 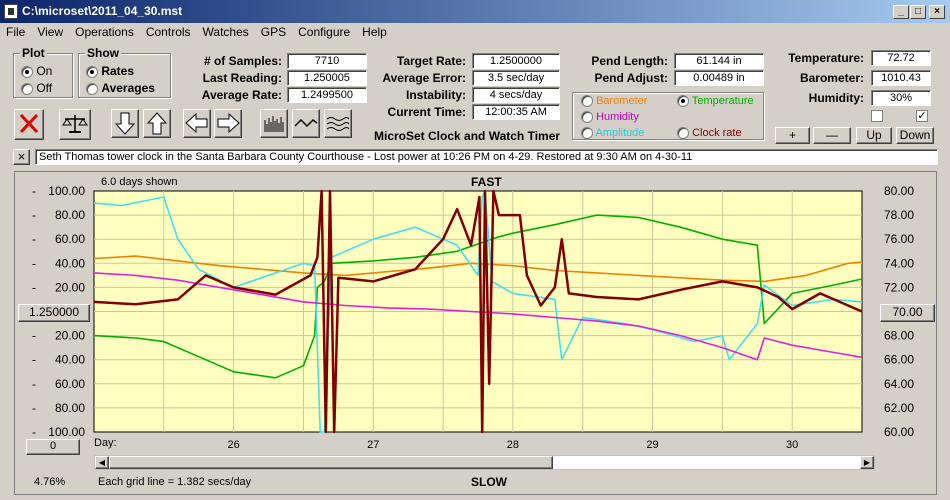 I want to click on sensor-amplitude-radio: Amplitude, so click(x=613, y=133).